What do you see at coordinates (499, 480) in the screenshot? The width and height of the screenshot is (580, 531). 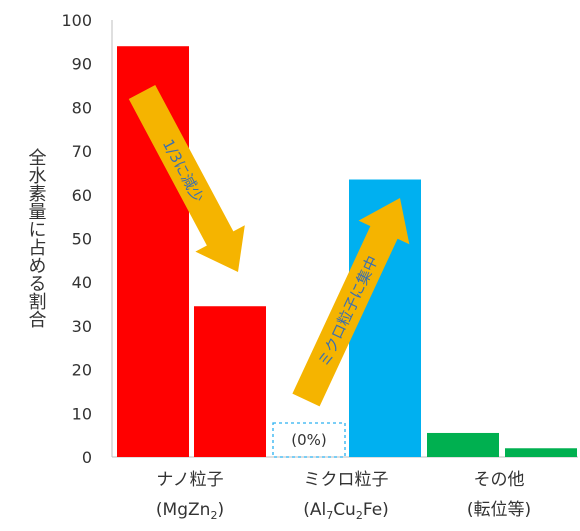 I see `category-label: その他` at bounding box center [499, 480].